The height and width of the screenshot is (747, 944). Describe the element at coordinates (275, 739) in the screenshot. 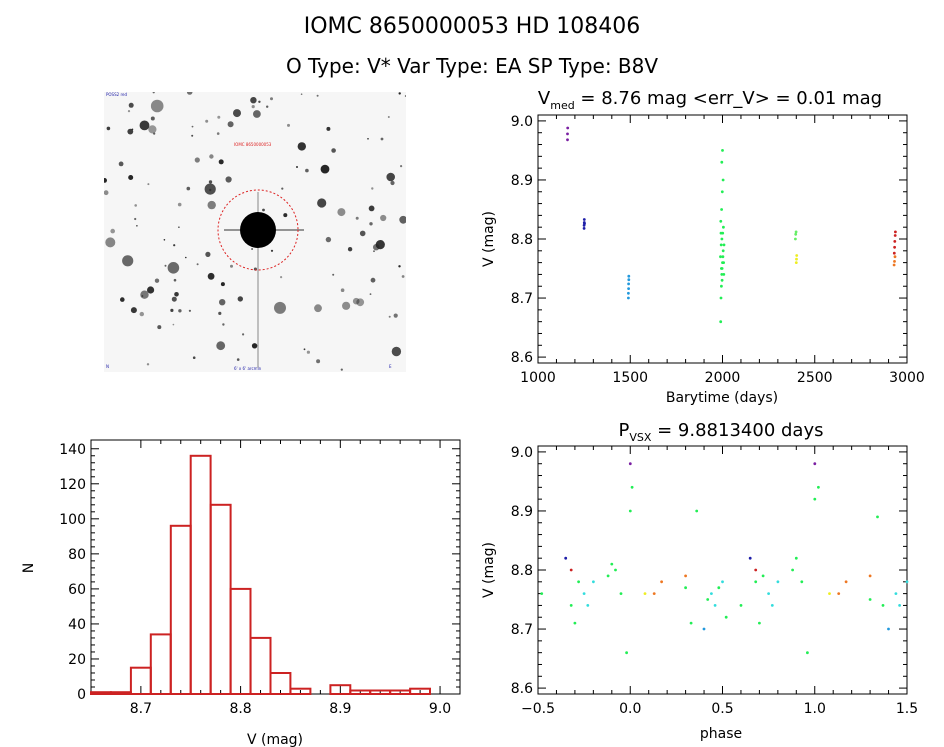

I see `histogram-xlabel: V (mag)` at that location.